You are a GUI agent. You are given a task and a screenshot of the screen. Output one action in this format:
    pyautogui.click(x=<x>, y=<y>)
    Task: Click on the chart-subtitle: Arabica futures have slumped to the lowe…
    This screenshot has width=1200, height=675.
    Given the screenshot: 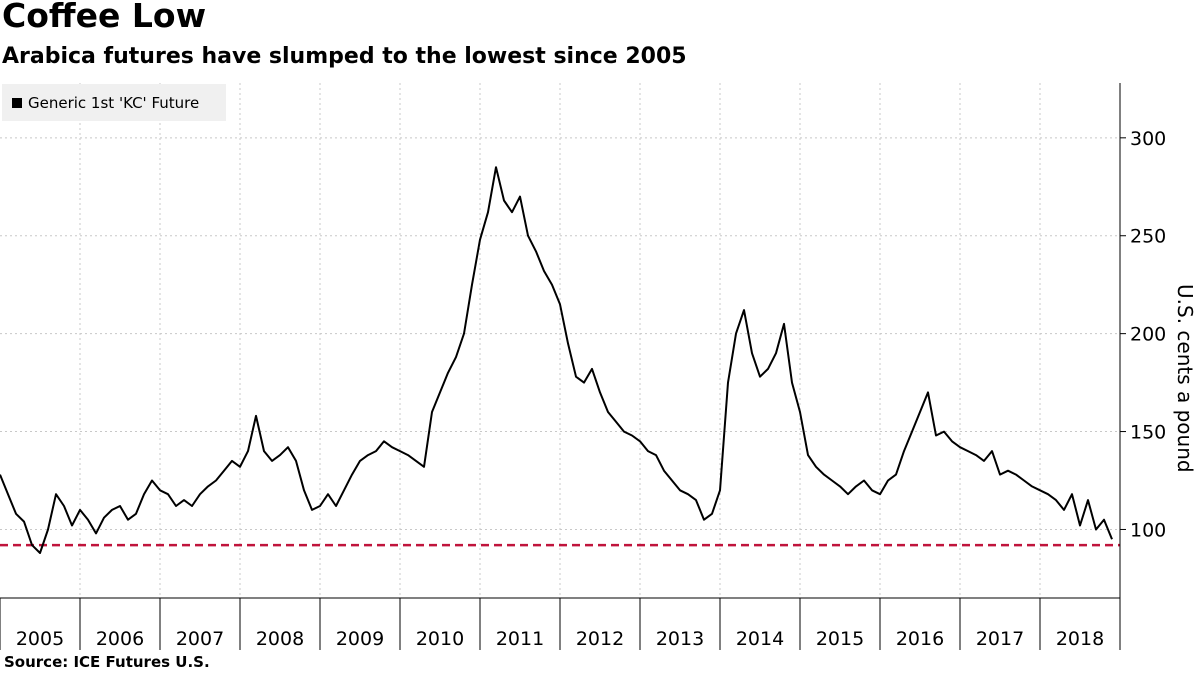 What is the action you would take?
    pyautogui.click(x=344, y=56)
    